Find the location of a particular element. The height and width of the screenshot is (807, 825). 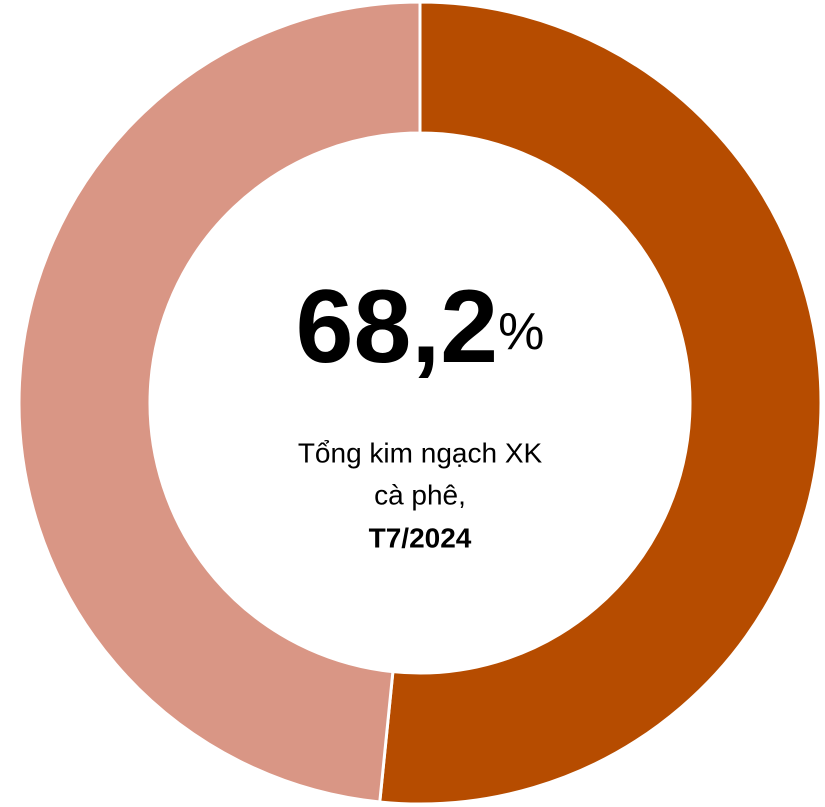

center-label: 68,2% is located at coordinates (420, 327).